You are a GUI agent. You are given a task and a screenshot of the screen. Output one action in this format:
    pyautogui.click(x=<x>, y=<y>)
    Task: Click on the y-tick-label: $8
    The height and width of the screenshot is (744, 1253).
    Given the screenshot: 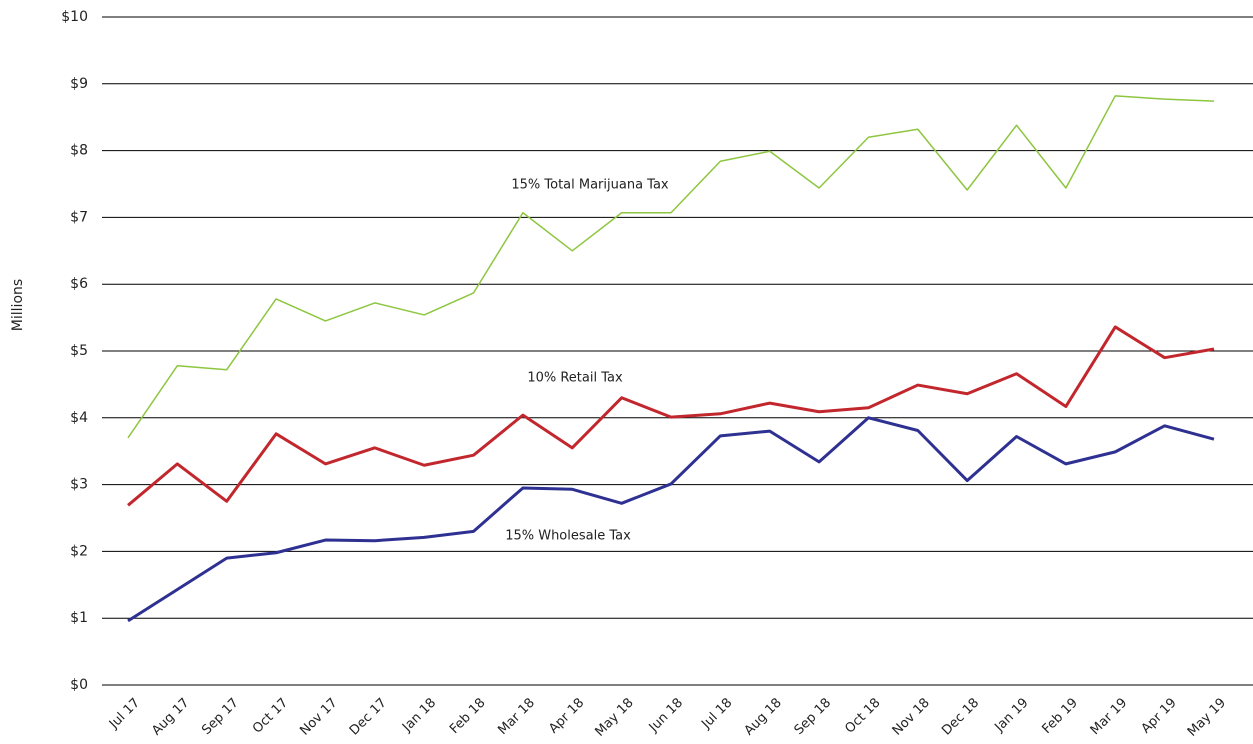 What is the action you would take?
    pyautogui.click(x=79, y=151)
    